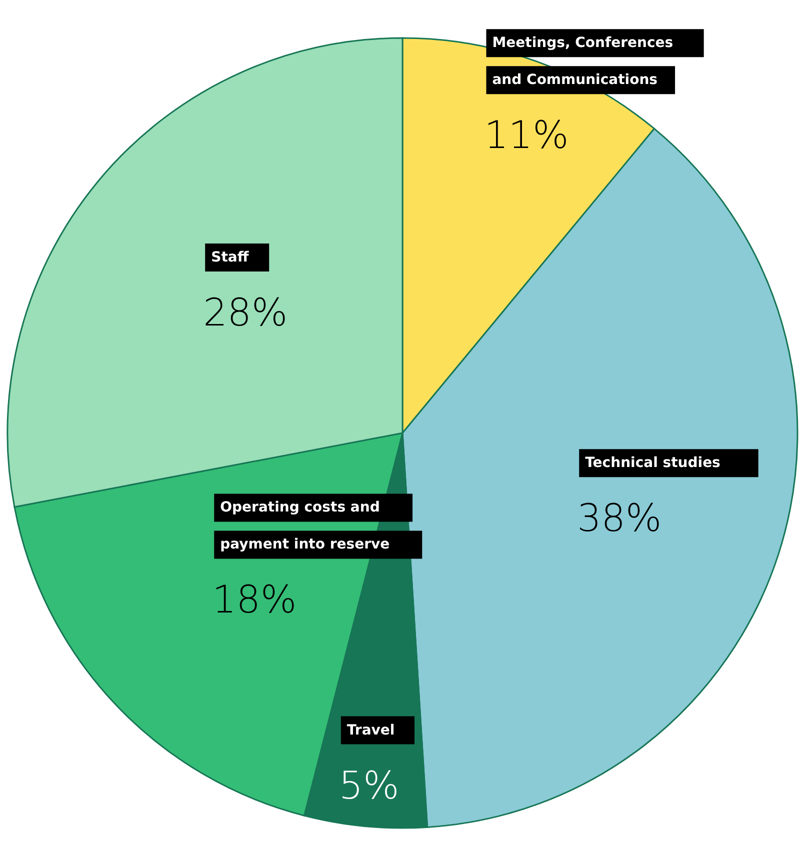 Image resolution: width=805 pixels, height=866 pixels. Describe the element at coordinates (254, 600) in the screenshot. I see `data-label: 18%` at that location.